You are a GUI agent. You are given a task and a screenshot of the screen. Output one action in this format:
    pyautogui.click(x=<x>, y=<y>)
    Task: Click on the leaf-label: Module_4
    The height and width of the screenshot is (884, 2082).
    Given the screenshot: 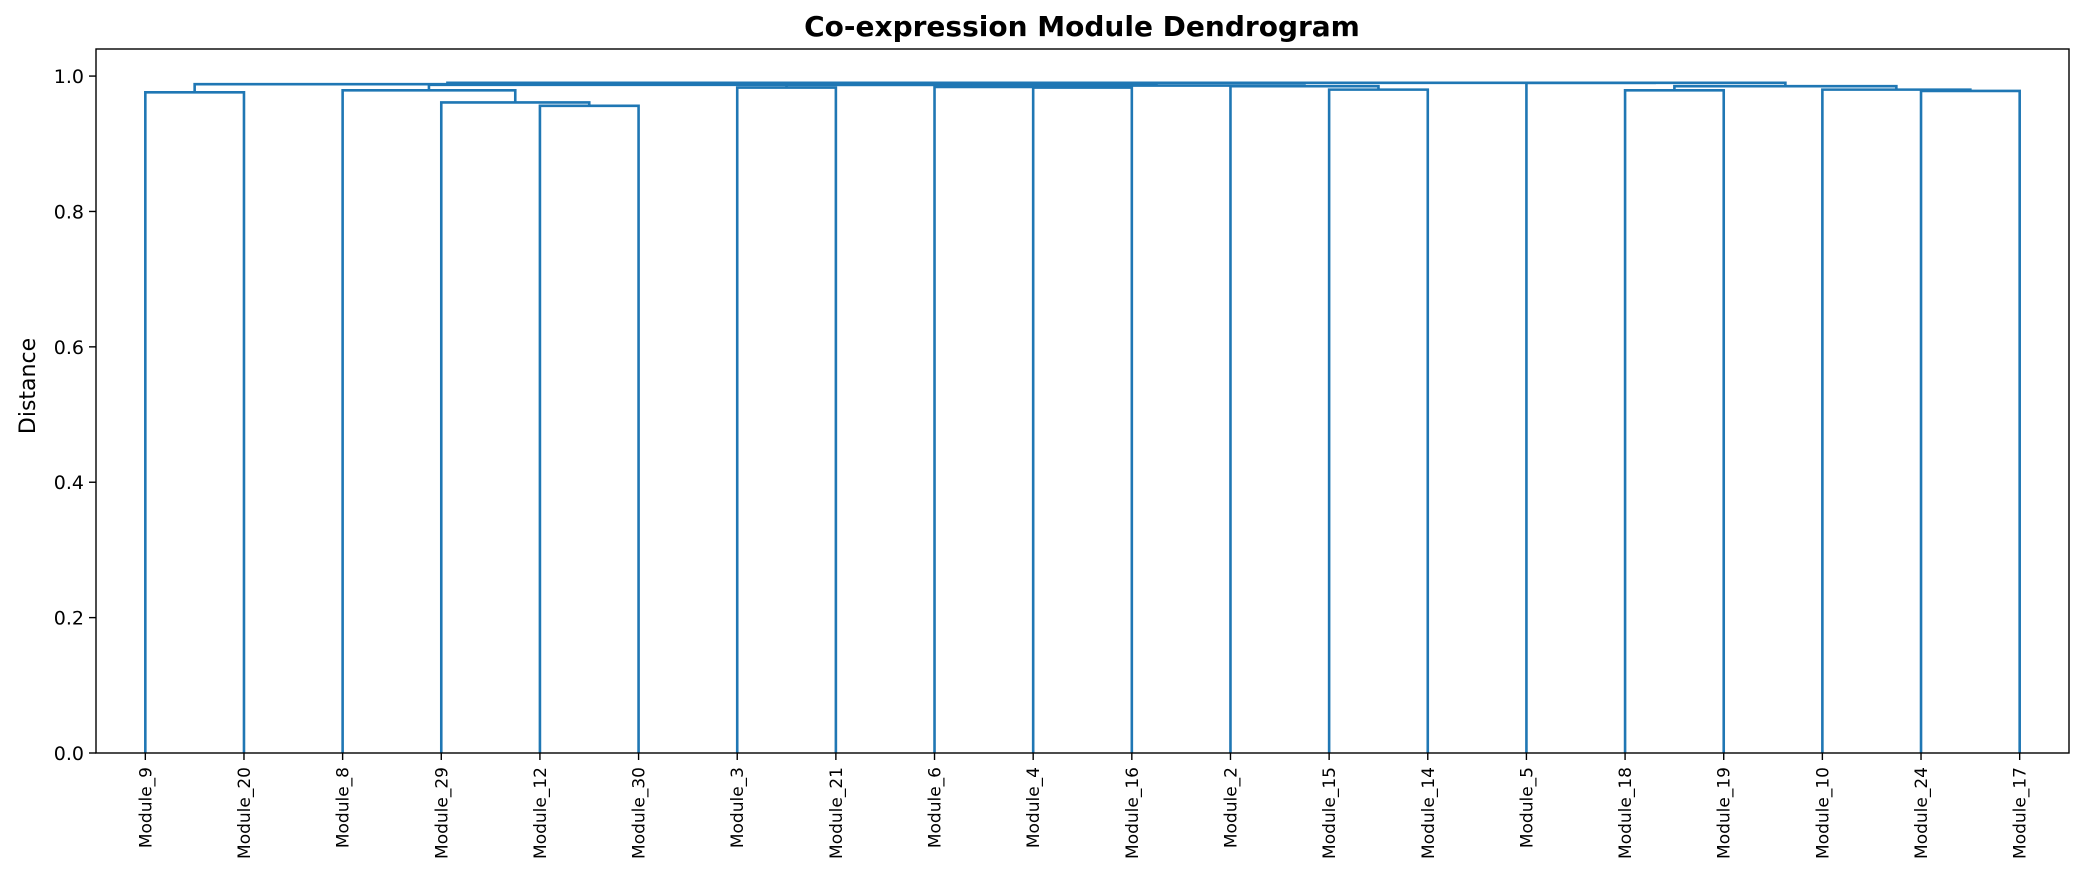 What is the action you would take?
    pyautogui.click(x=1034, y=807)
    